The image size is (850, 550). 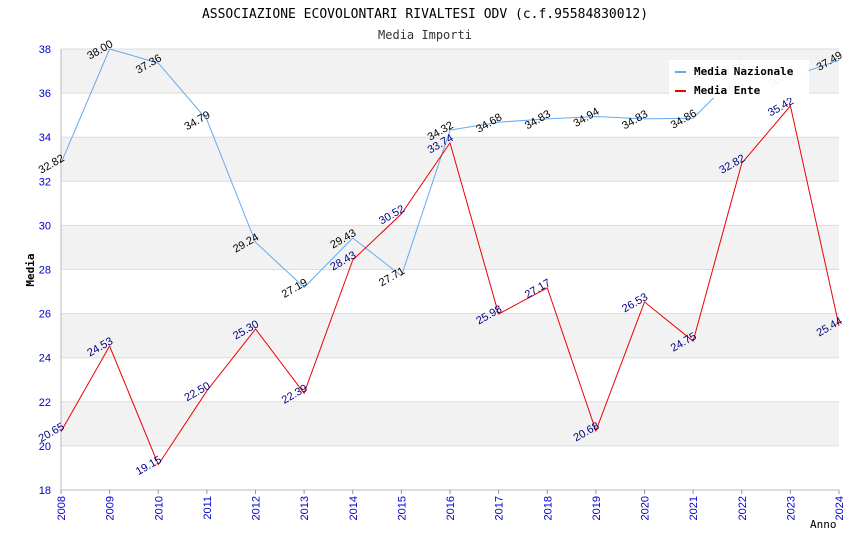 What do you see at coordinates (840, 508) in the screenshot?
I see `x-tick-label: 2024` at bounding box center [840, 508].